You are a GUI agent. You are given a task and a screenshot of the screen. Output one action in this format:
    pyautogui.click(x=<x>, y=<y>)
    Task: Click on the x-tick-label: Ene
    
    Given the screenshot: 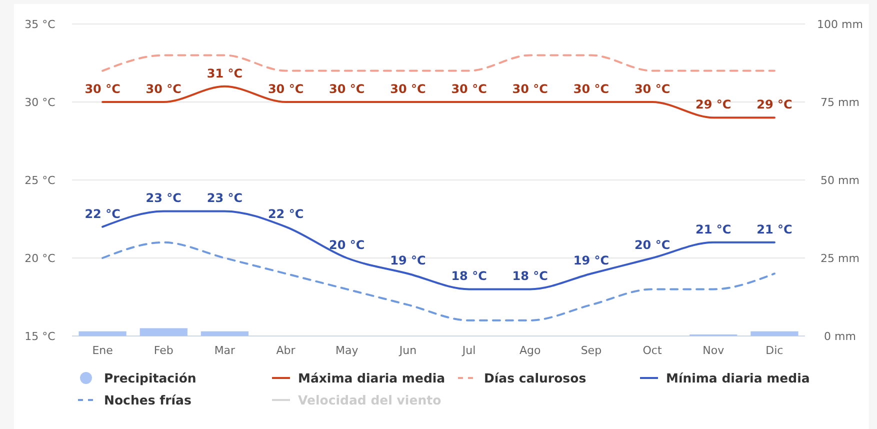 What is the action you would take?
    pyautogui.click(x=103, y=350)
    